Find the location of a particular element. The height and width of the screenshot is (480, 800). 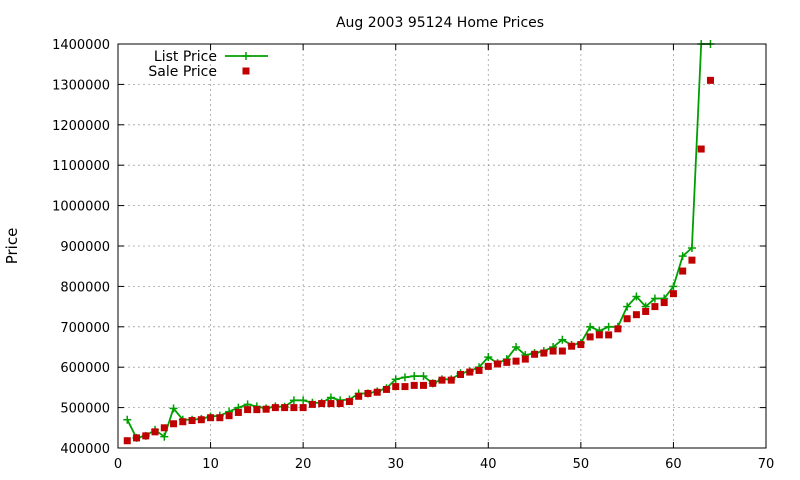

y-tick-label: 400000 is located at coordinates (85, 449).